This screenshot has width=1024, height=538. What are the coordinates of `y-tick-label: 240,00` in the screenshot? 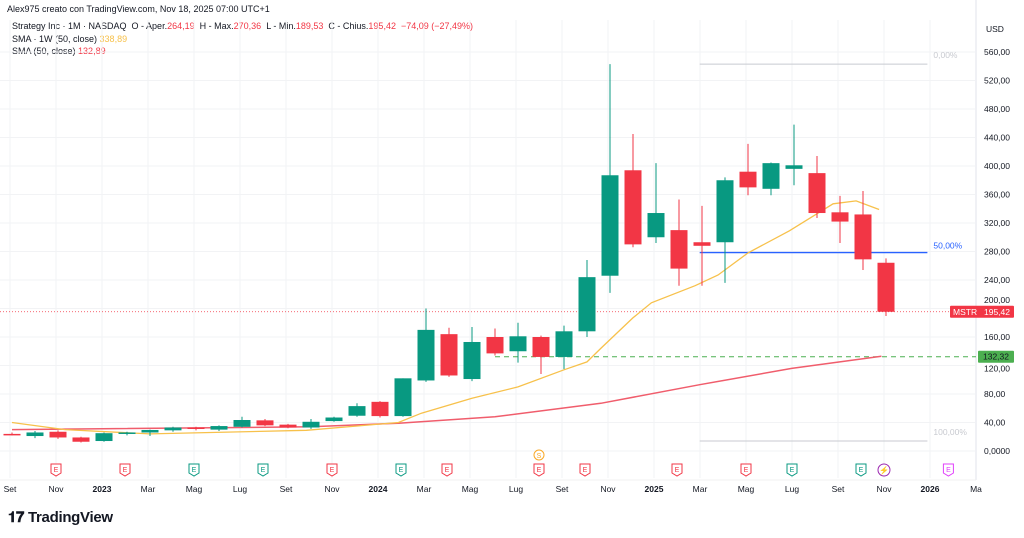 It's located at (997, 280).